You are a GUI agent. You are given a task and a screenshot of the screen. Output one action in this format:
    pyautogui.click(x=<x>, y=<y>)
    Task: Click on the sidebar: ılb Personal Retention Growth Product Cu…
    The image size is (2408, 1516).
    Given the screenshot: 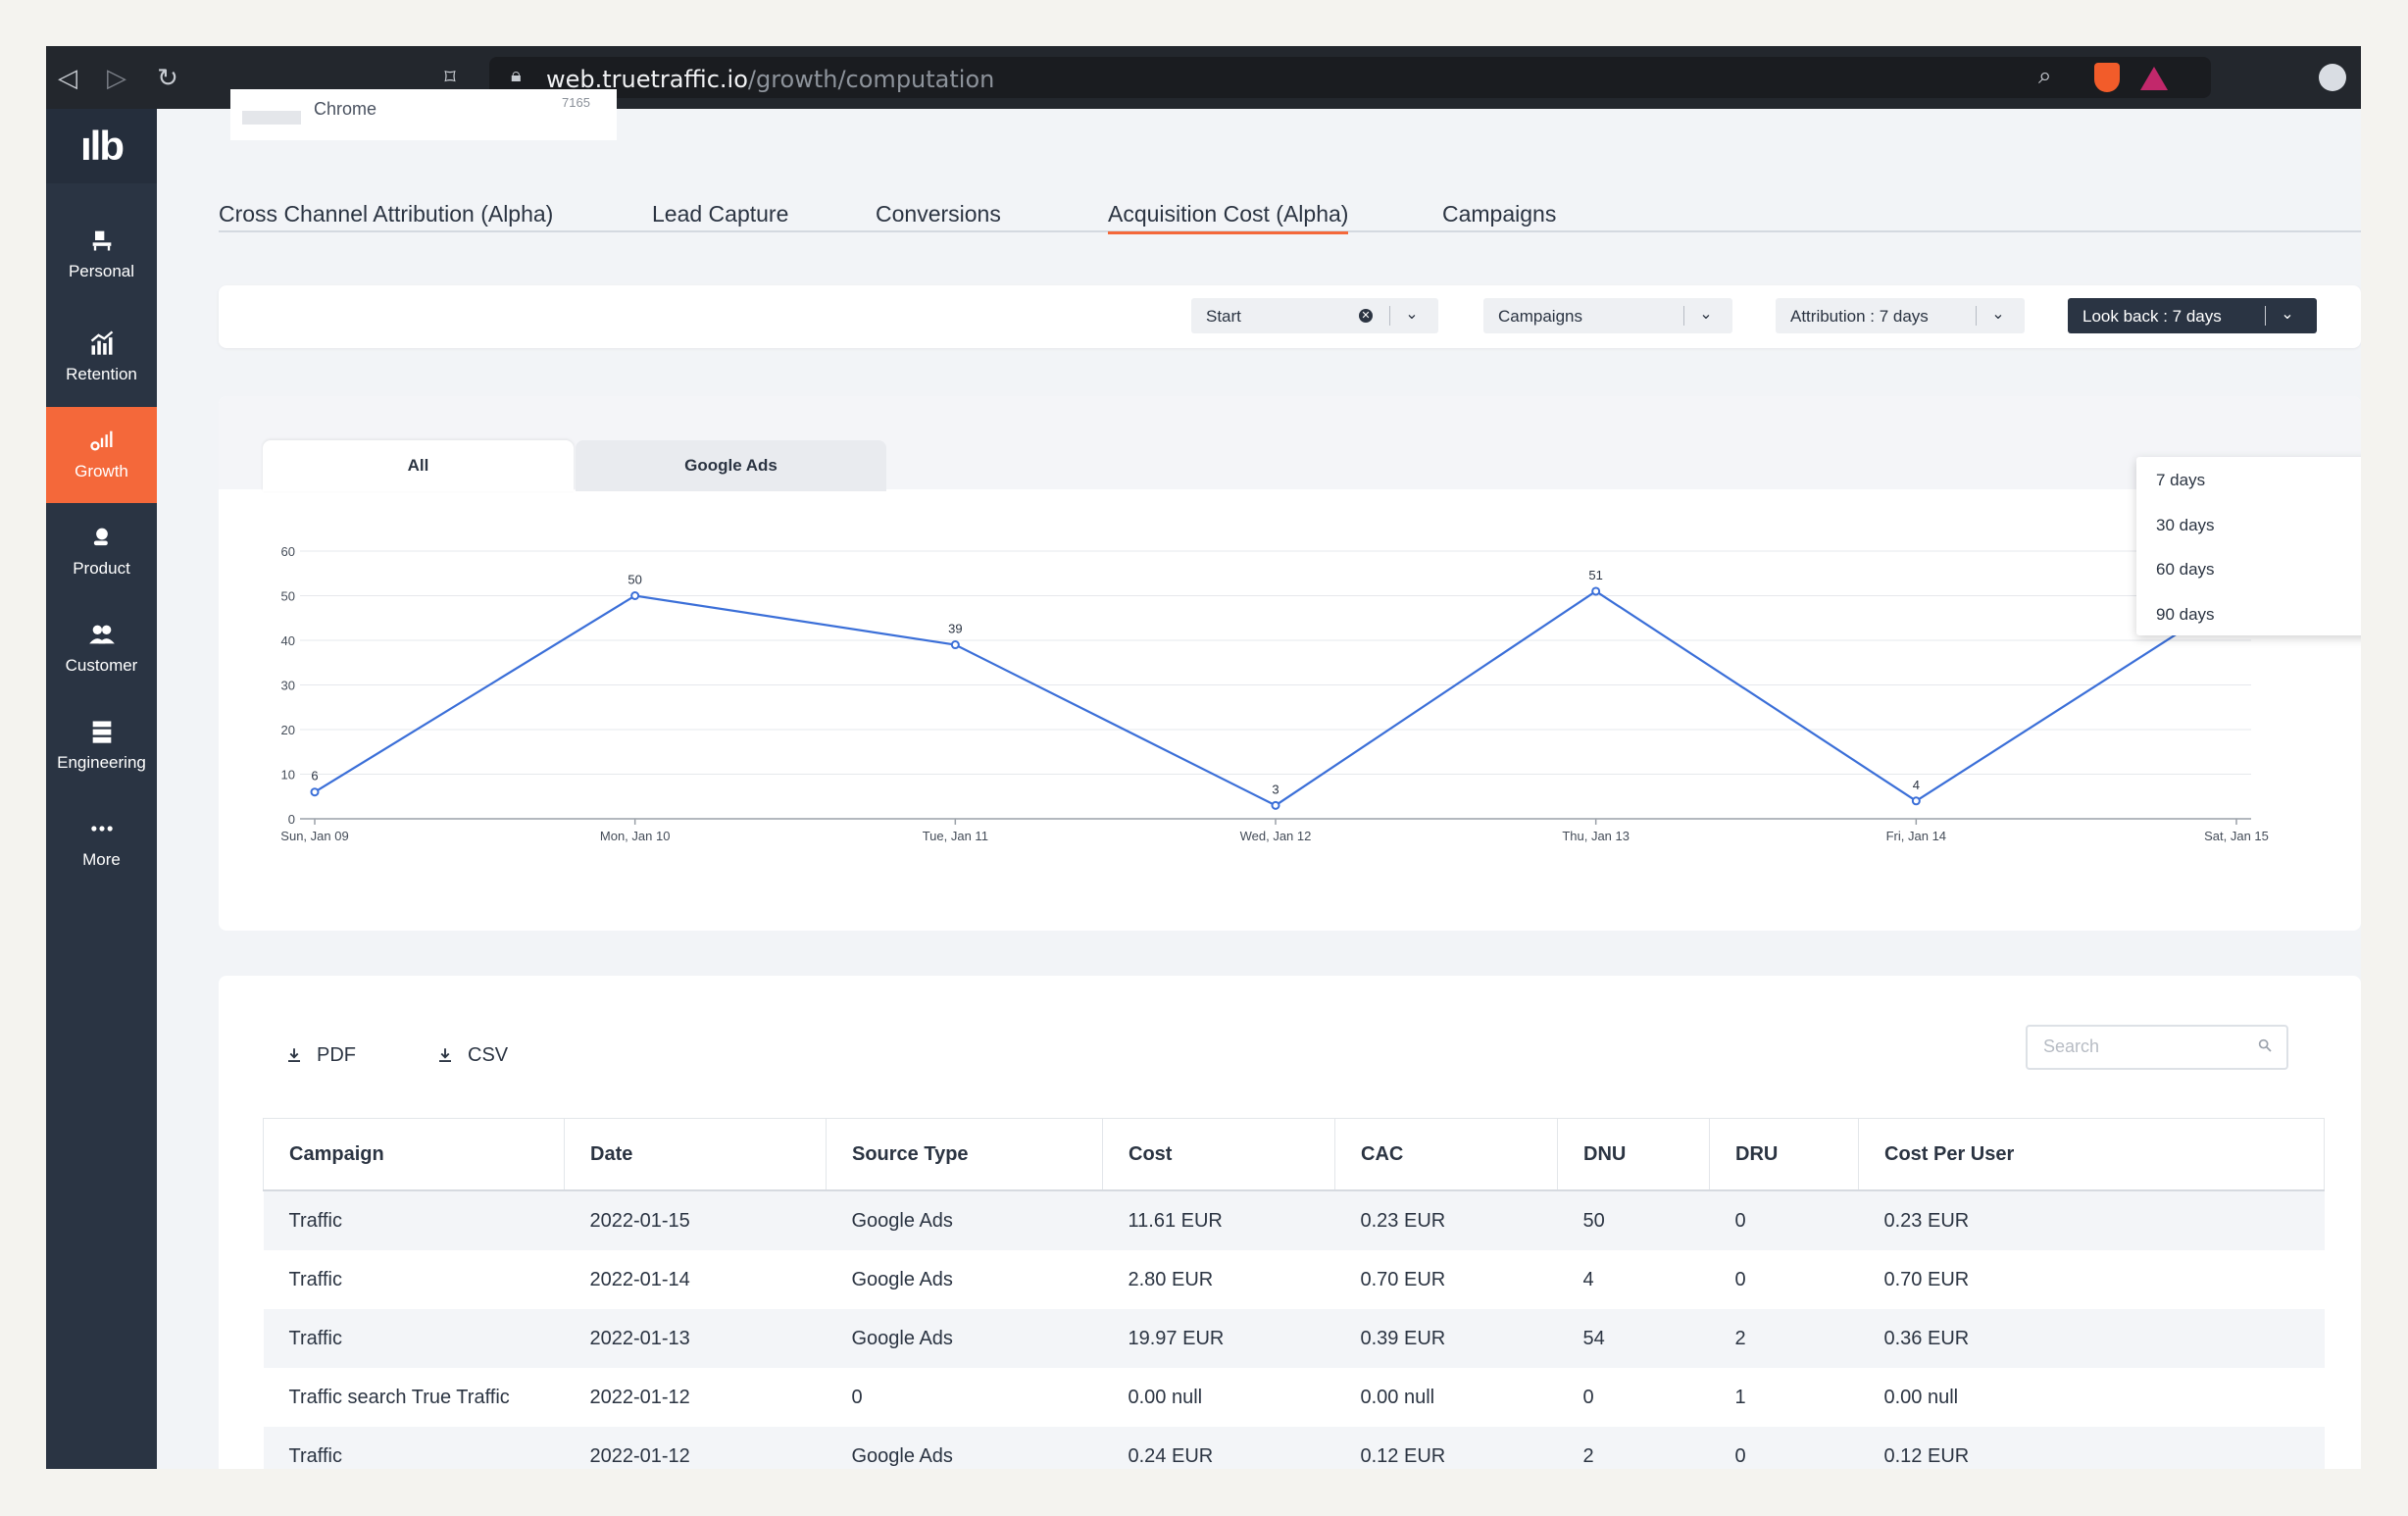 What is the action you would take?
    pyautogui.click(x=101, y=789)
    